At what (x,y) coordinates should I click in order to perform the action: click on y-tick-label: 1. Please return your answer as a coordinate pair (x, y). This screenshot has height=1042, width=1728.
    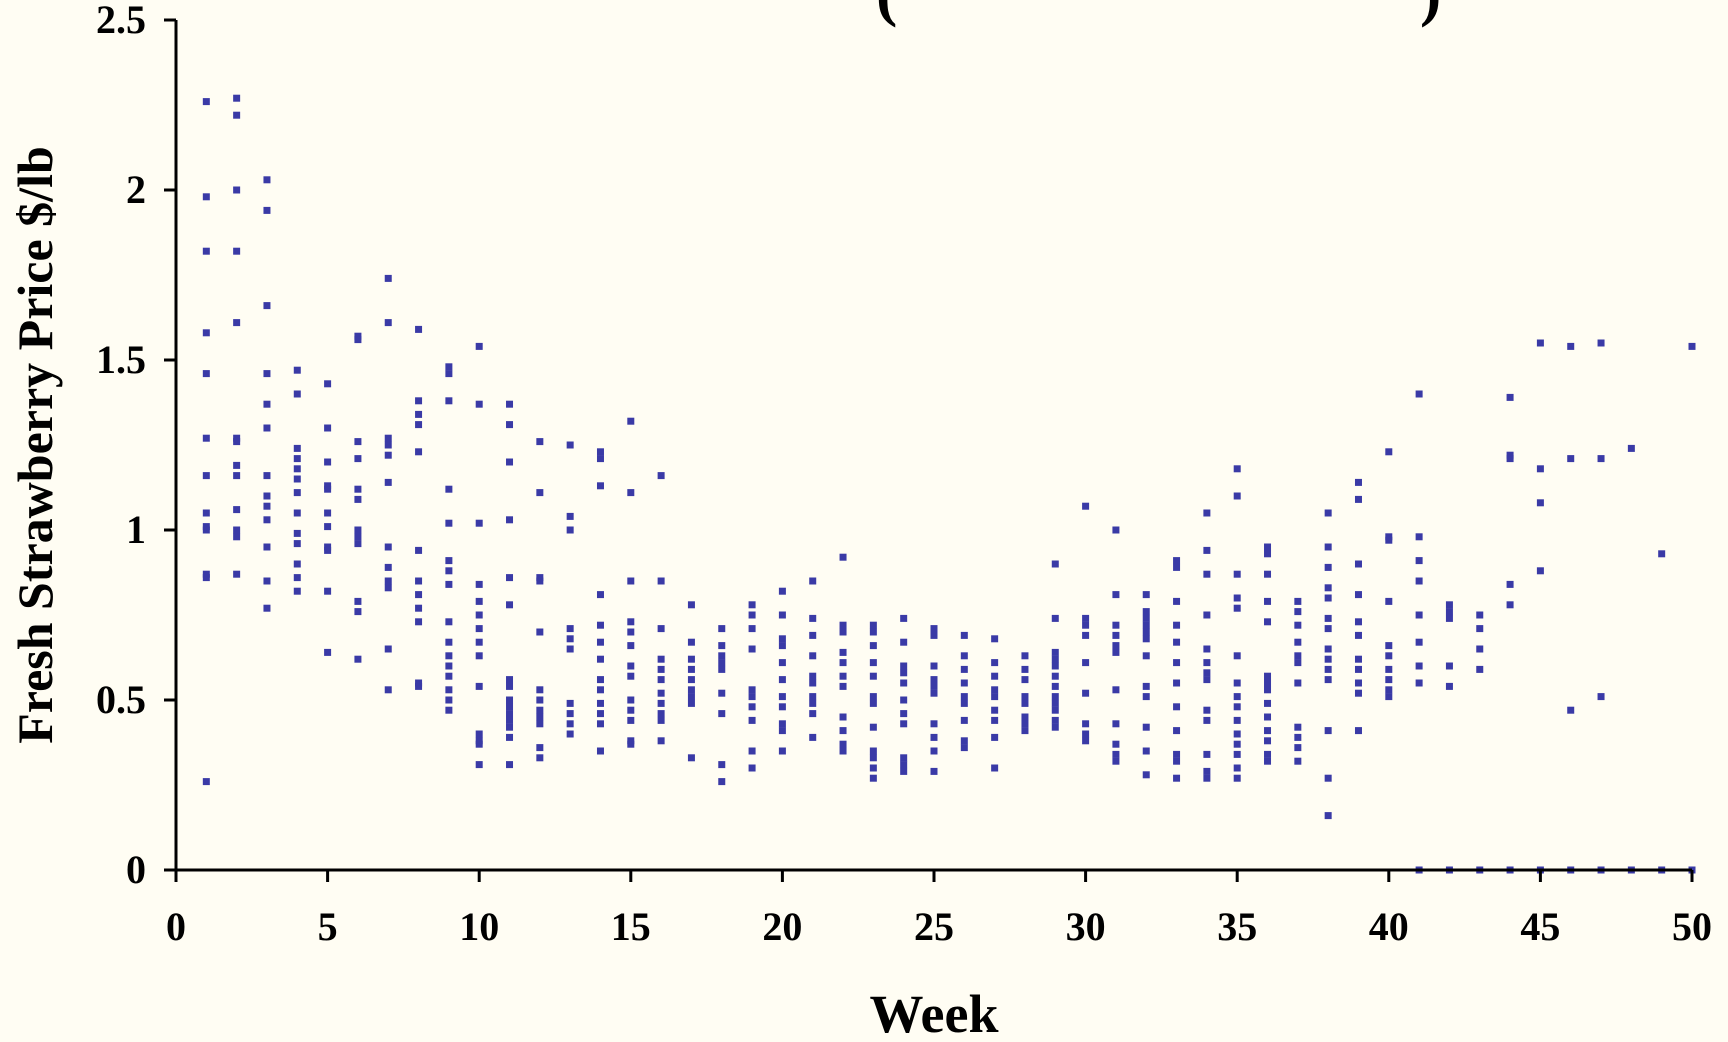
    Looking at the image, I should click on (136, 529).